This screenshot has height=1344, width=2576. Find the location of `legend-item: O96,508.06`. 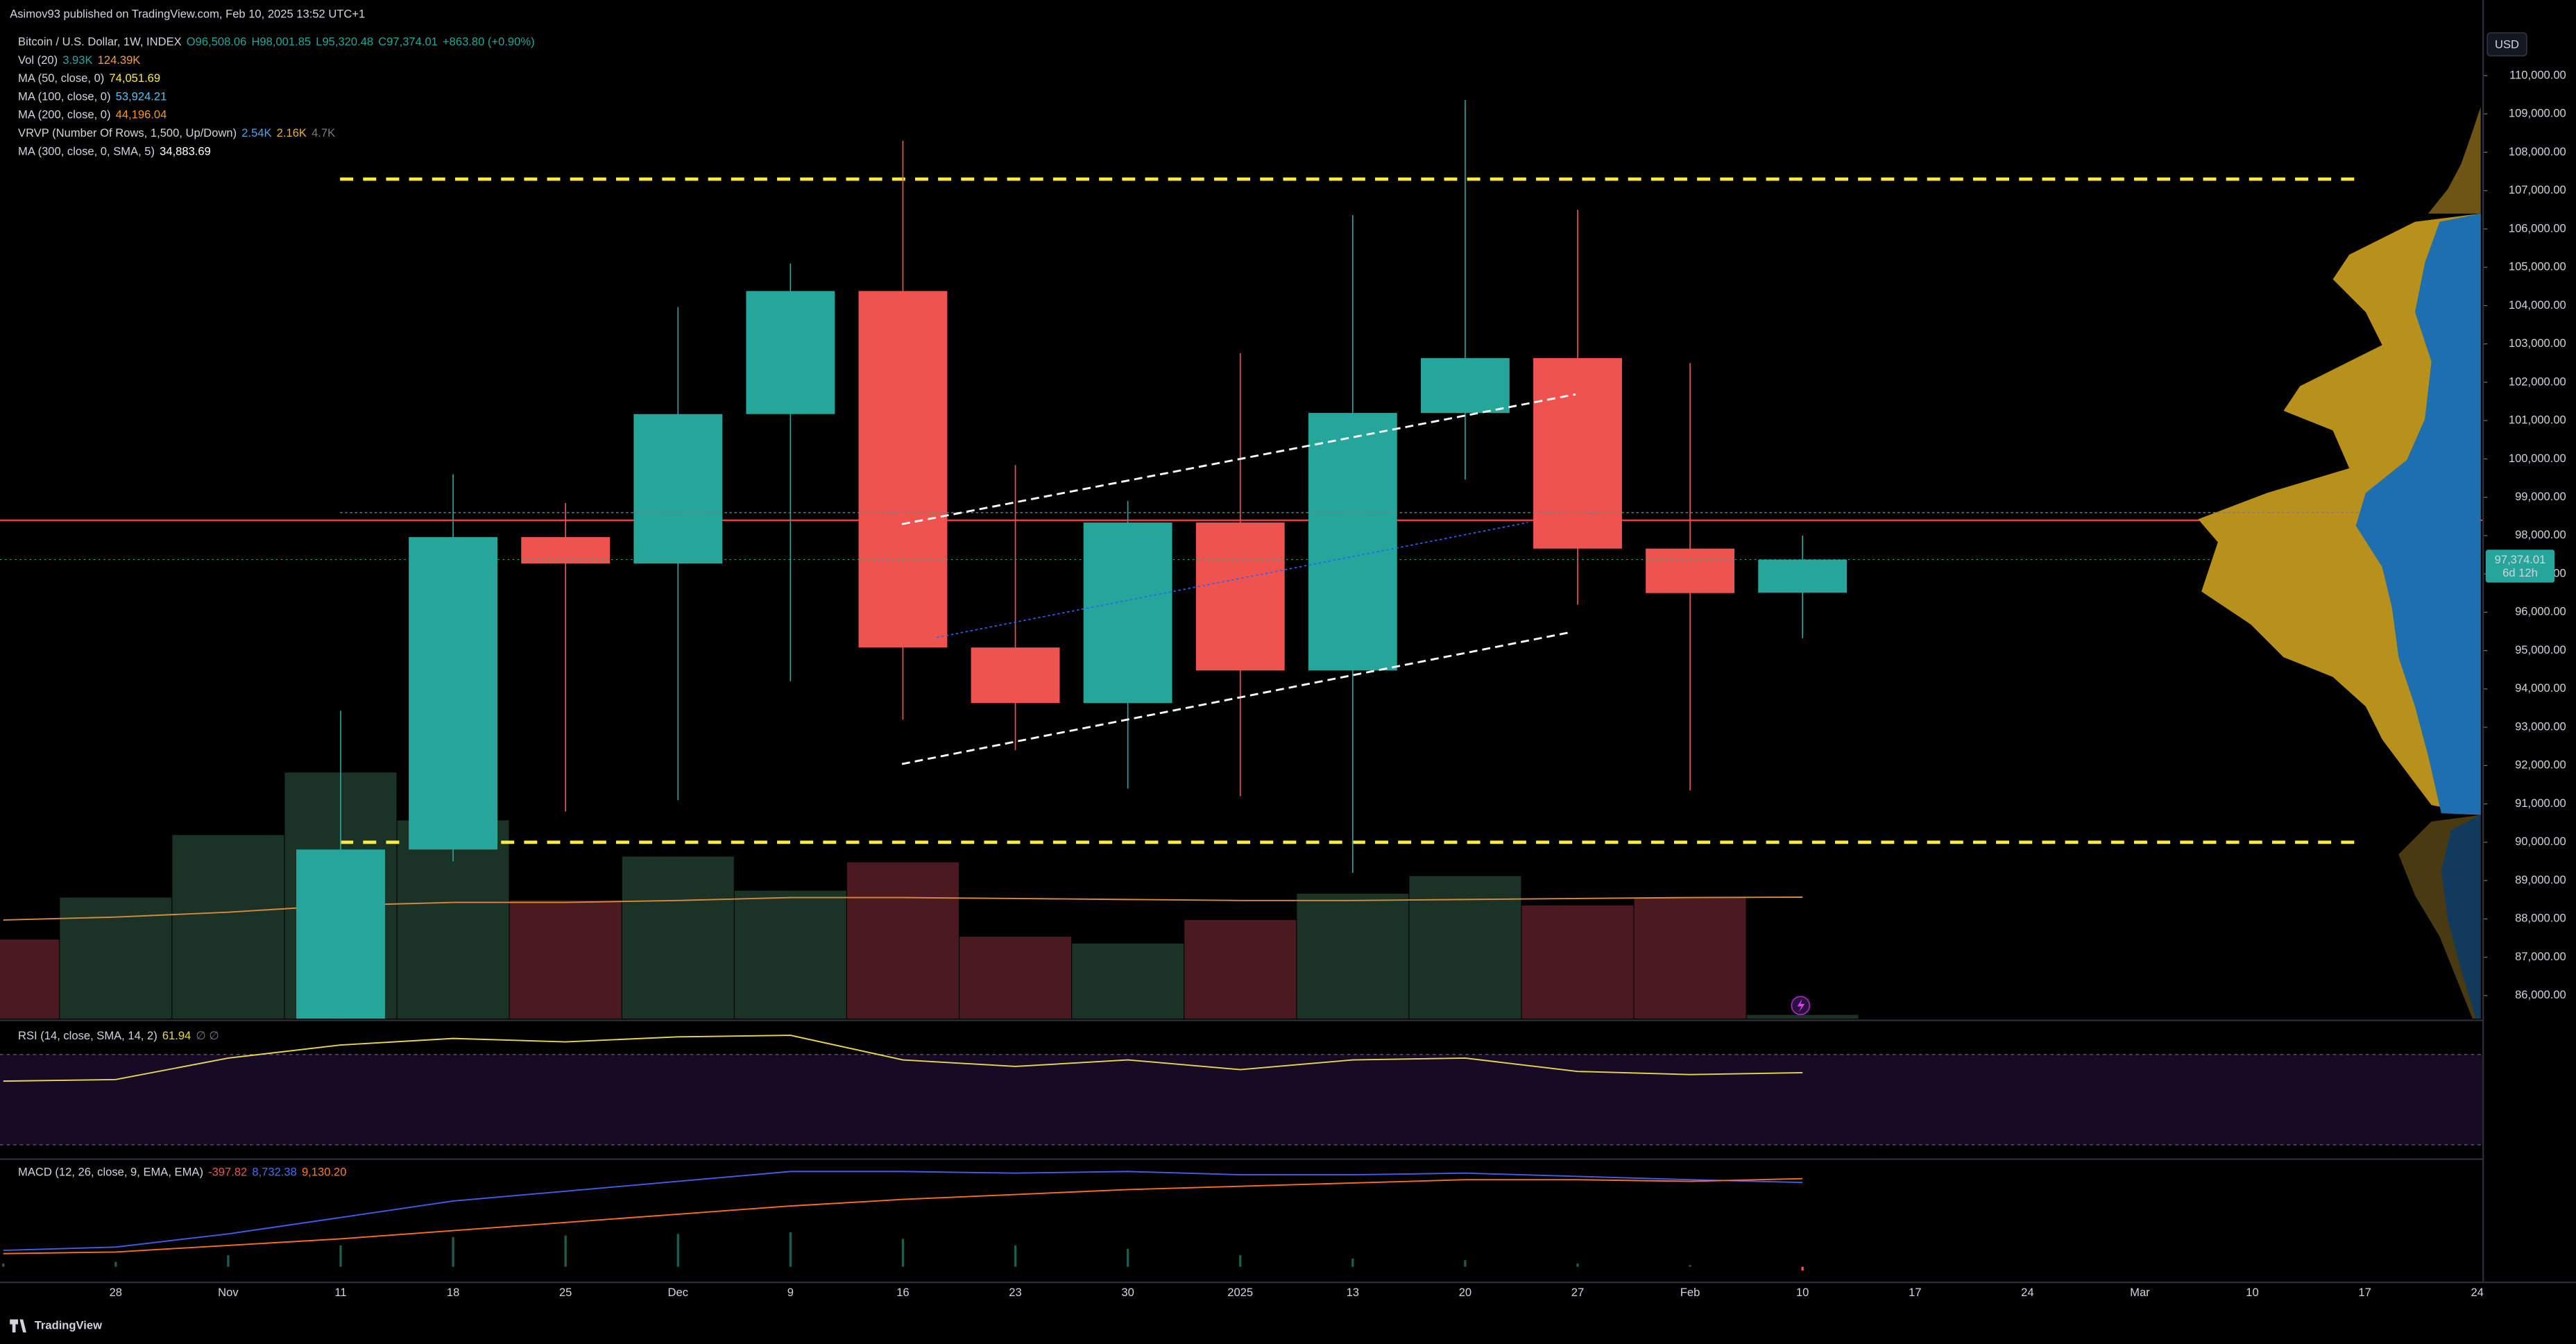

legend-item: O96,508.06 is located at coordinates (217, 42).